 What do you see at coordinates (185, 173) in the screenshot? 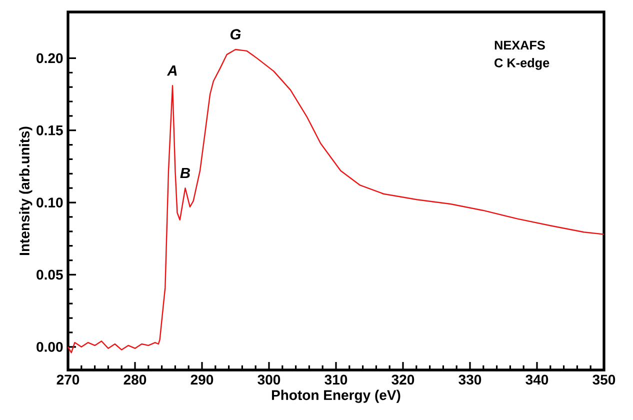
I see `annotation: B` at bounding box center [185, 173].